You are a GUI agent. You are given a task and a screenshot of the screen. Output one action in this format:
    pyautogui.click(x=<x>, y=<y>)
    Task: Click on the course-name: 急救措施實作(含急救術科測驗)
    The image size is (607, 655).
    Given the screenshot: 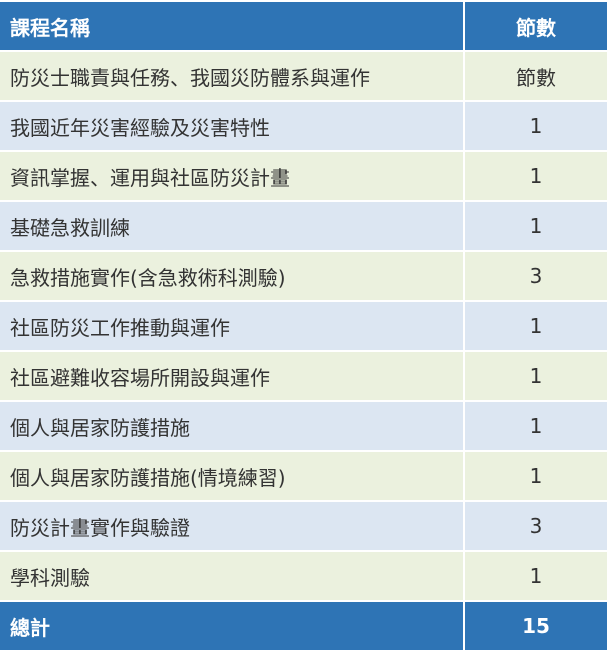 What is the action you would take?
    pyautogui.click(x=231, y=276)
    